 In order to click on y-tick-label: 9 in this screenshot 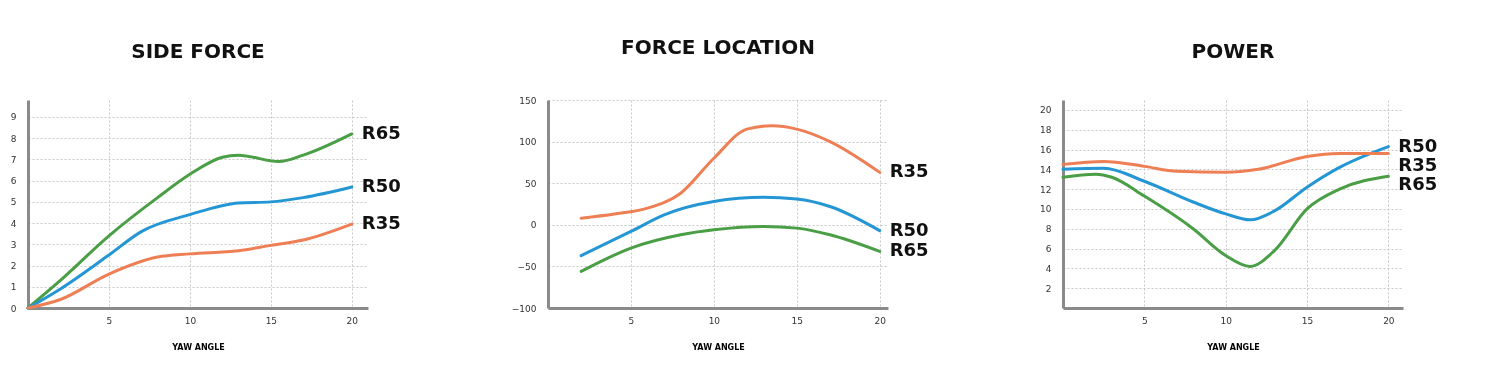, I will do `click(13, 117)`.